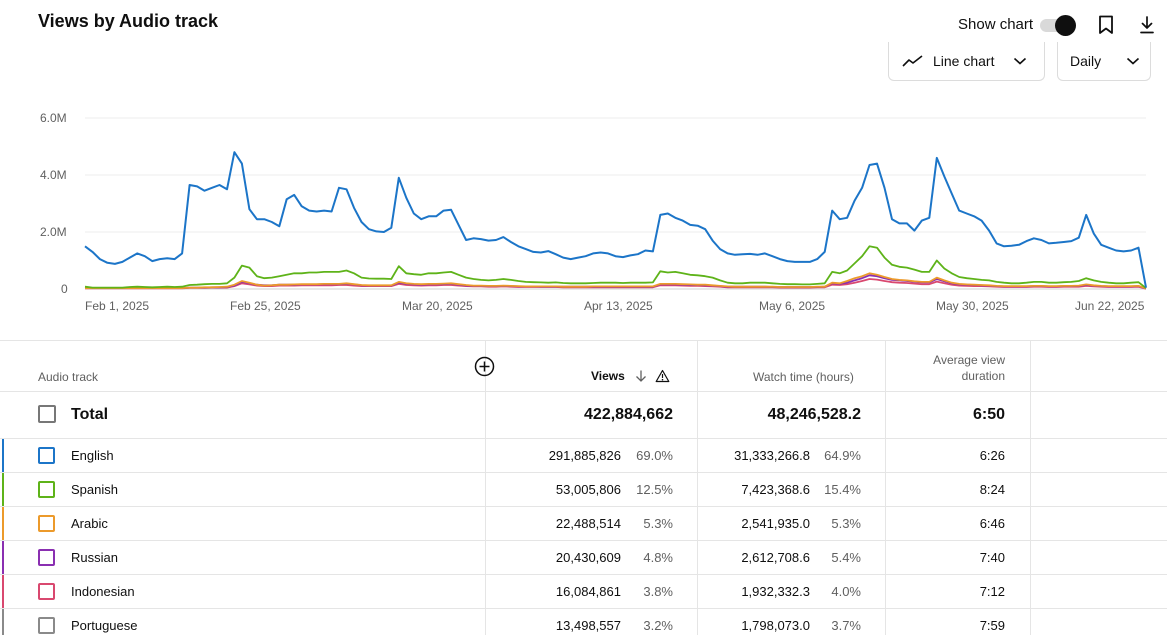 The height and width of the screenshot is (635, 1167). Describe the element at coordinates (618, 306) in the screenshot. I see `x-tick-label: Apr 13, 2025` at that location.